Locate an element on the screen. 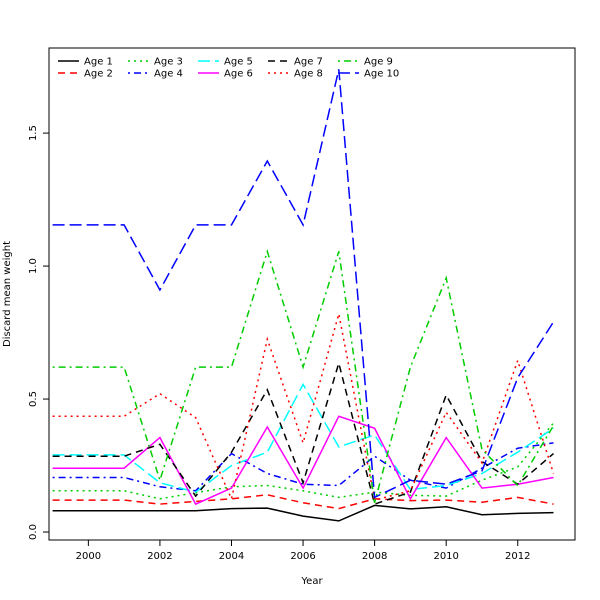 Image resolution: width=600 pixels, height=600 pixels. y-tick-label: 1.0 is located at coordinates (33, 266).